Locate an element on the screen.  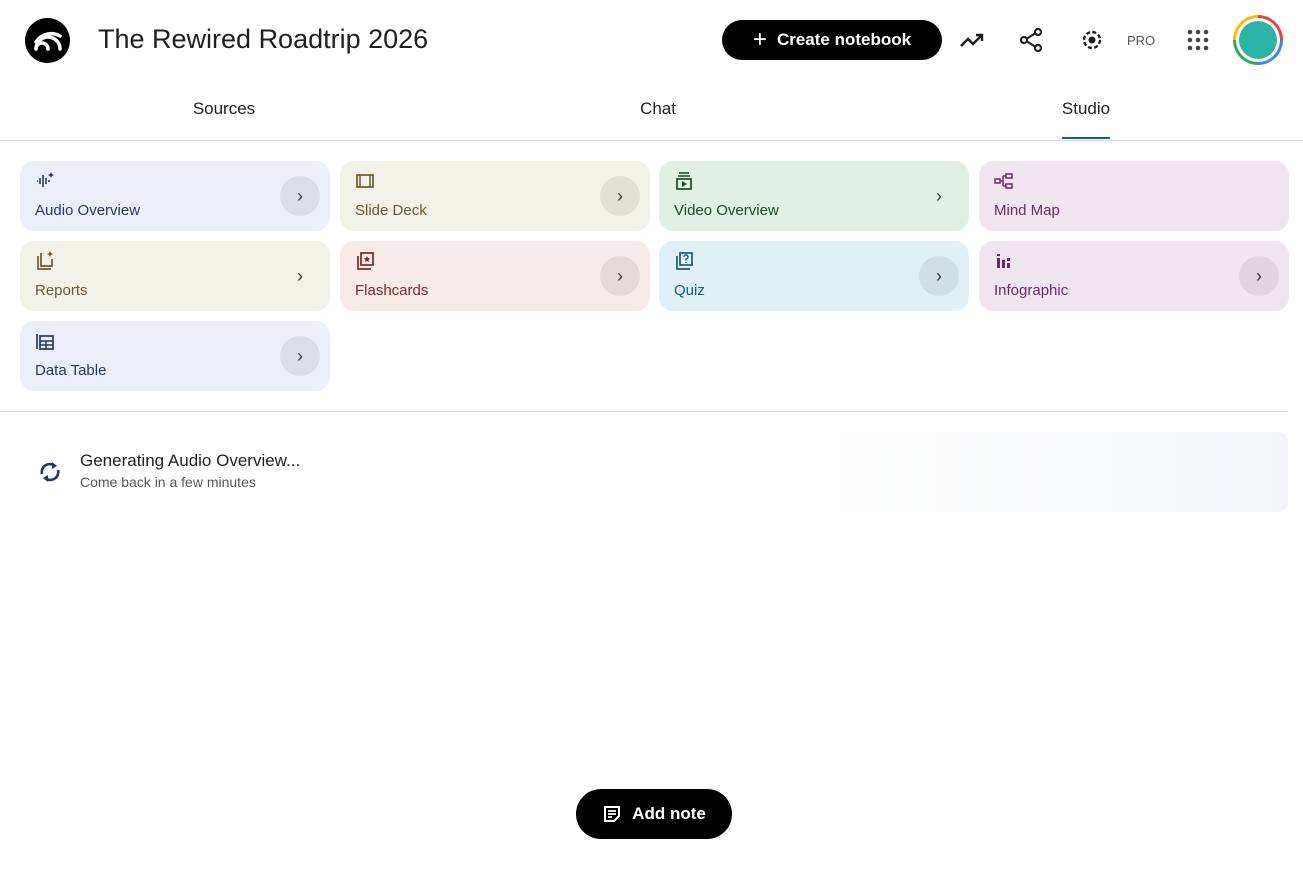
studio-tool-label: Video Overview is located at coordinates (726, 210).